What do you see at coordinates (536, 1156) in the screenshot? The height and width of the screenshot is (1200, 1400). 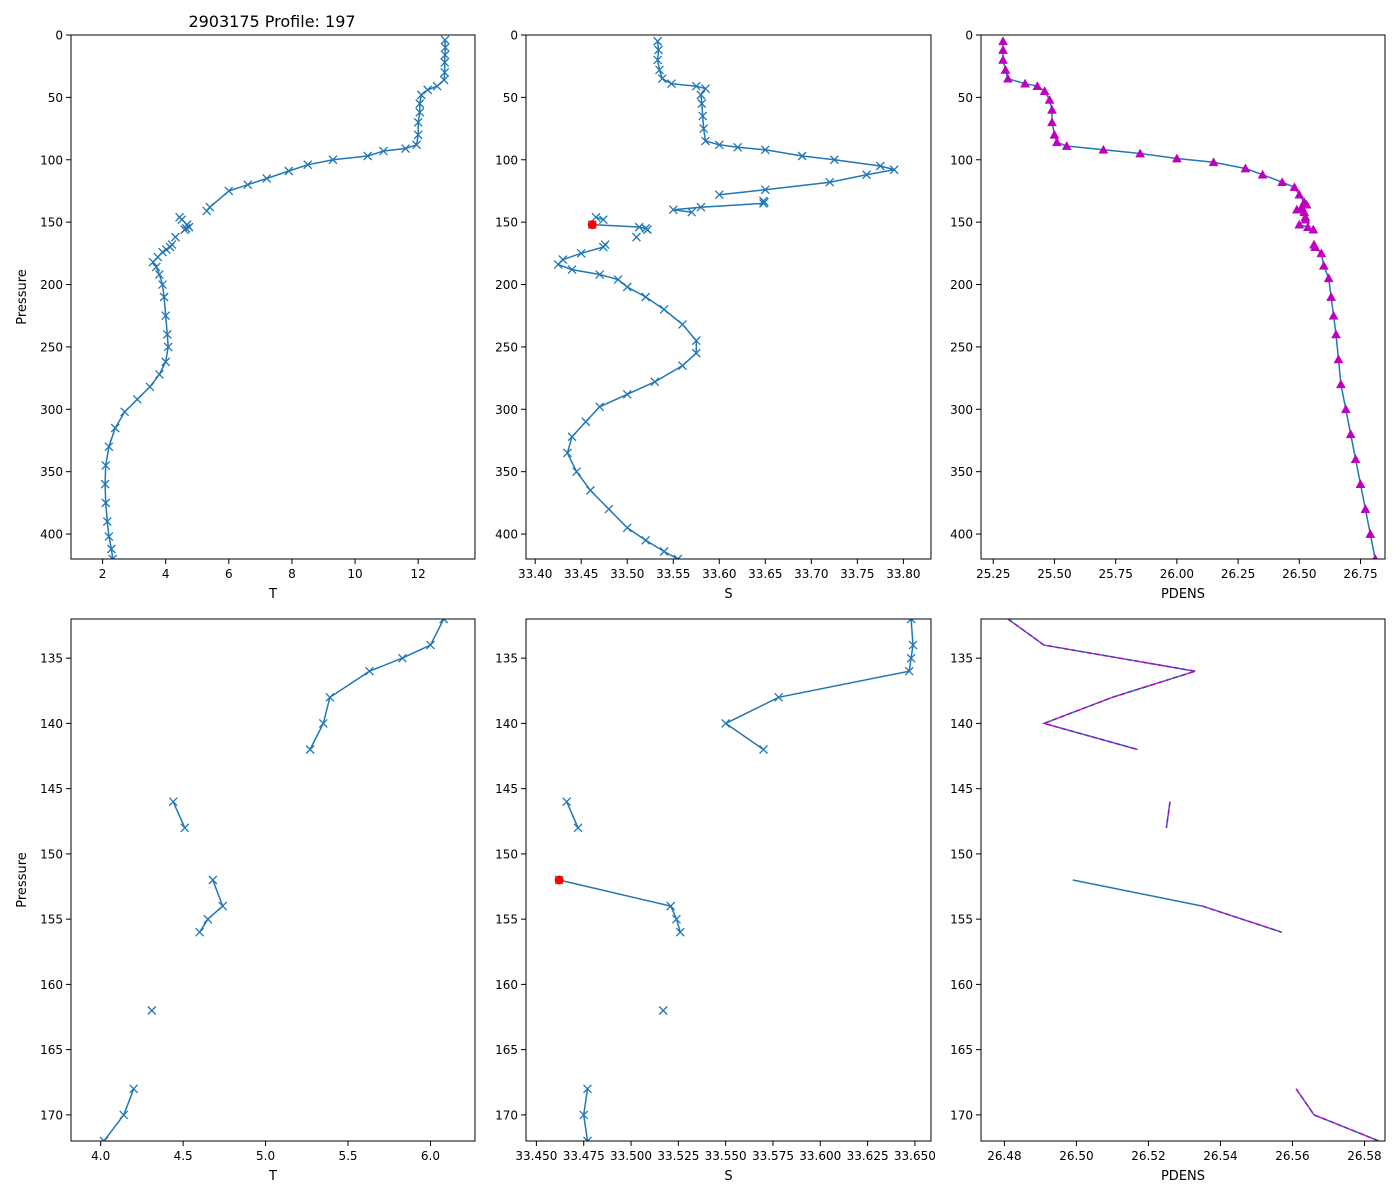 I see `zoom-salinity-x-tick-label: 33.450` at bounding box center [536, 1156].